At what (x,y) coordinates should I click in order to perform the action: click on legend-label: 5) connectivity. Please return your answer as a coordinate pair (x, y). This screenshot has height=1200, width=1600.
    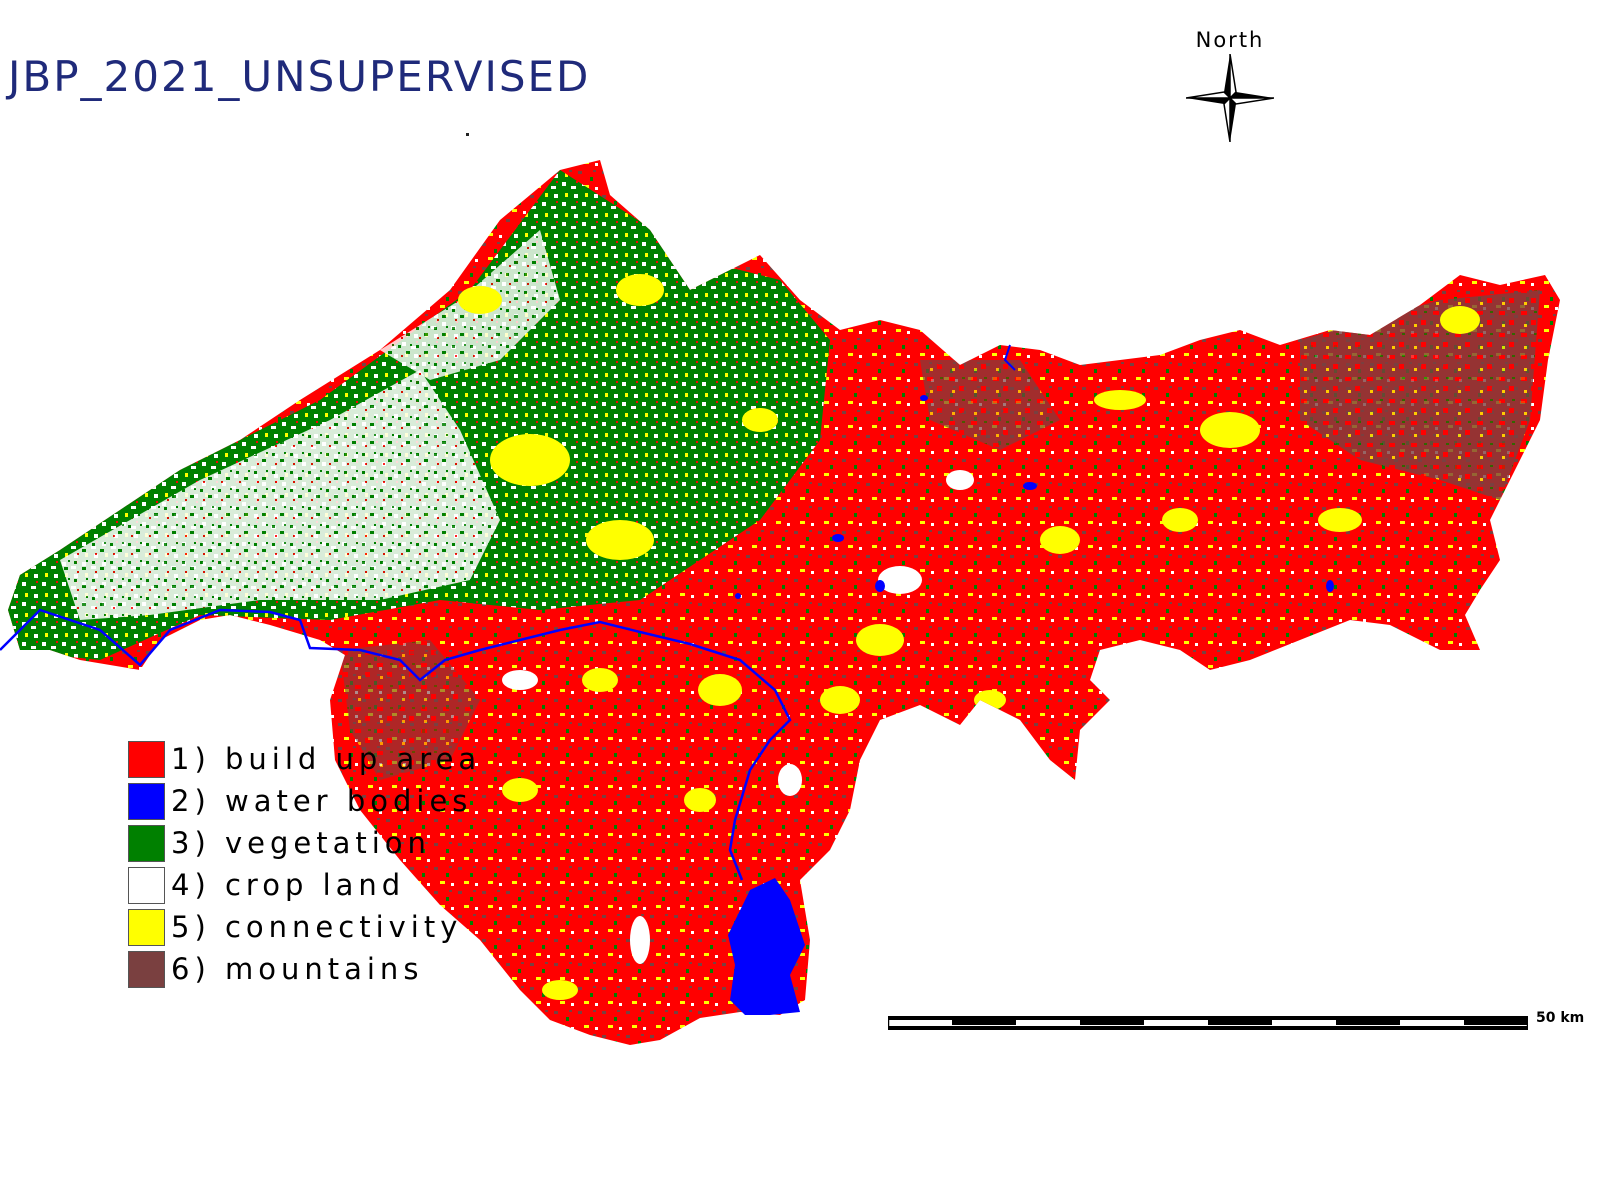
    Looking at the image, I should click on (317, 927).